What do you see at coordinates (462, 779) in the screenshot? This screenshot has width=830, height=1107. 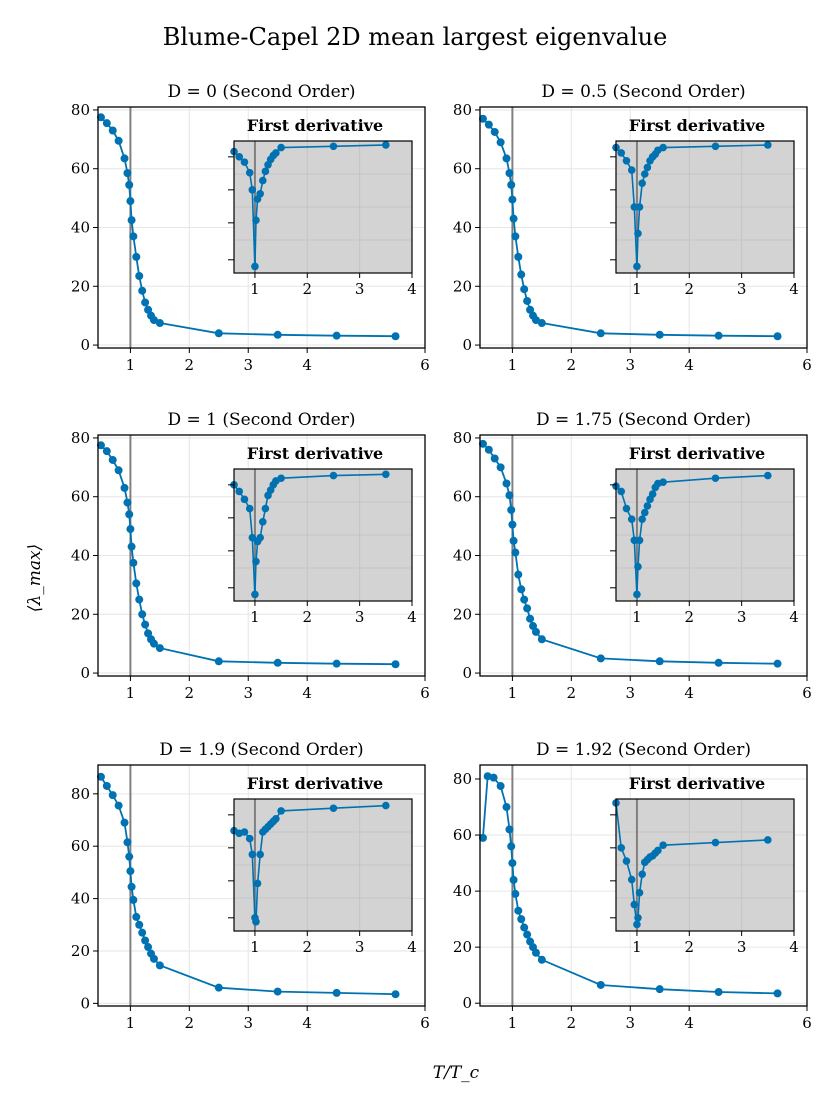 I see `y-tick-label: 80` at bounding box center [462, 779].